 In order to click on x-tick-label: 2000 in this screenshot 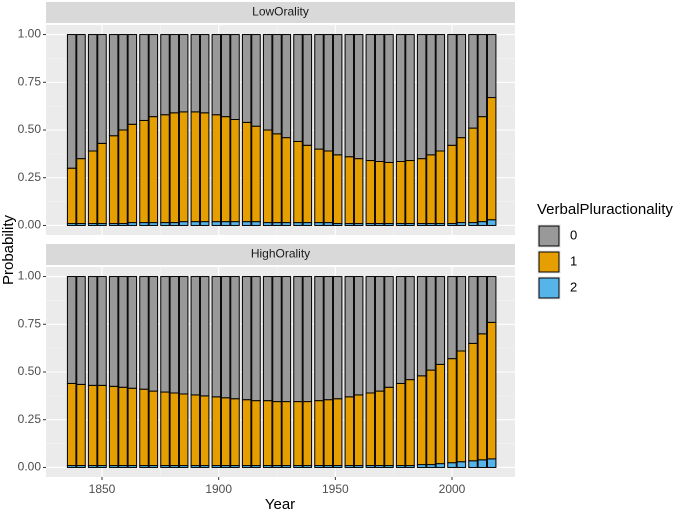, I will do `click(452, 489)`.